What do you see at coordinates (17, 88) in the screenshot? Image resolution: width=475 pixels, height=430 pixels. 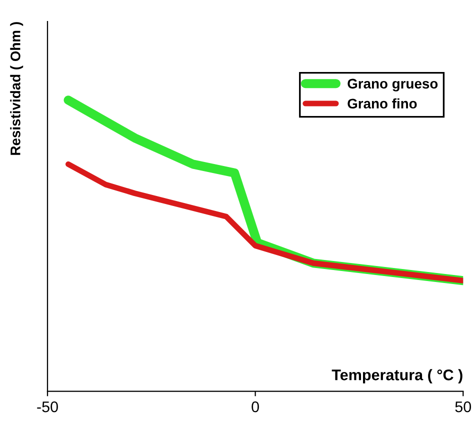 I see `y-axis-title: Resistividad ( Ohm )` at bounding box center [17, 88].